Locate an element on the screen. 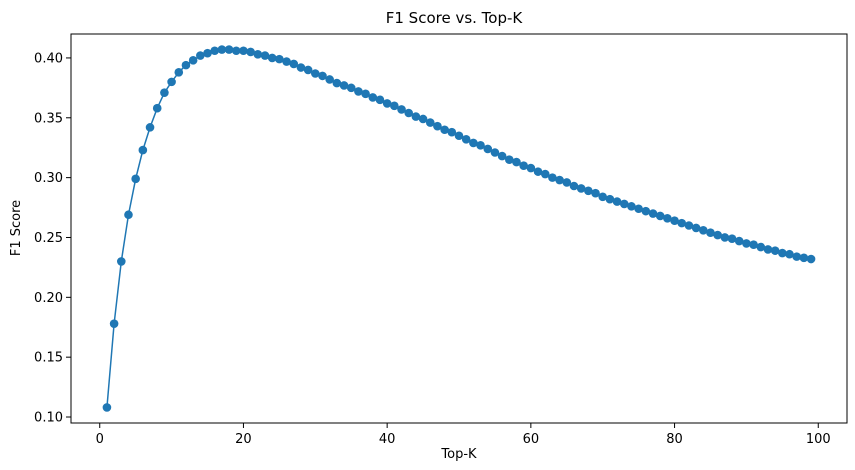  x-tick-label: 0 is located at coordinates (100, 439).